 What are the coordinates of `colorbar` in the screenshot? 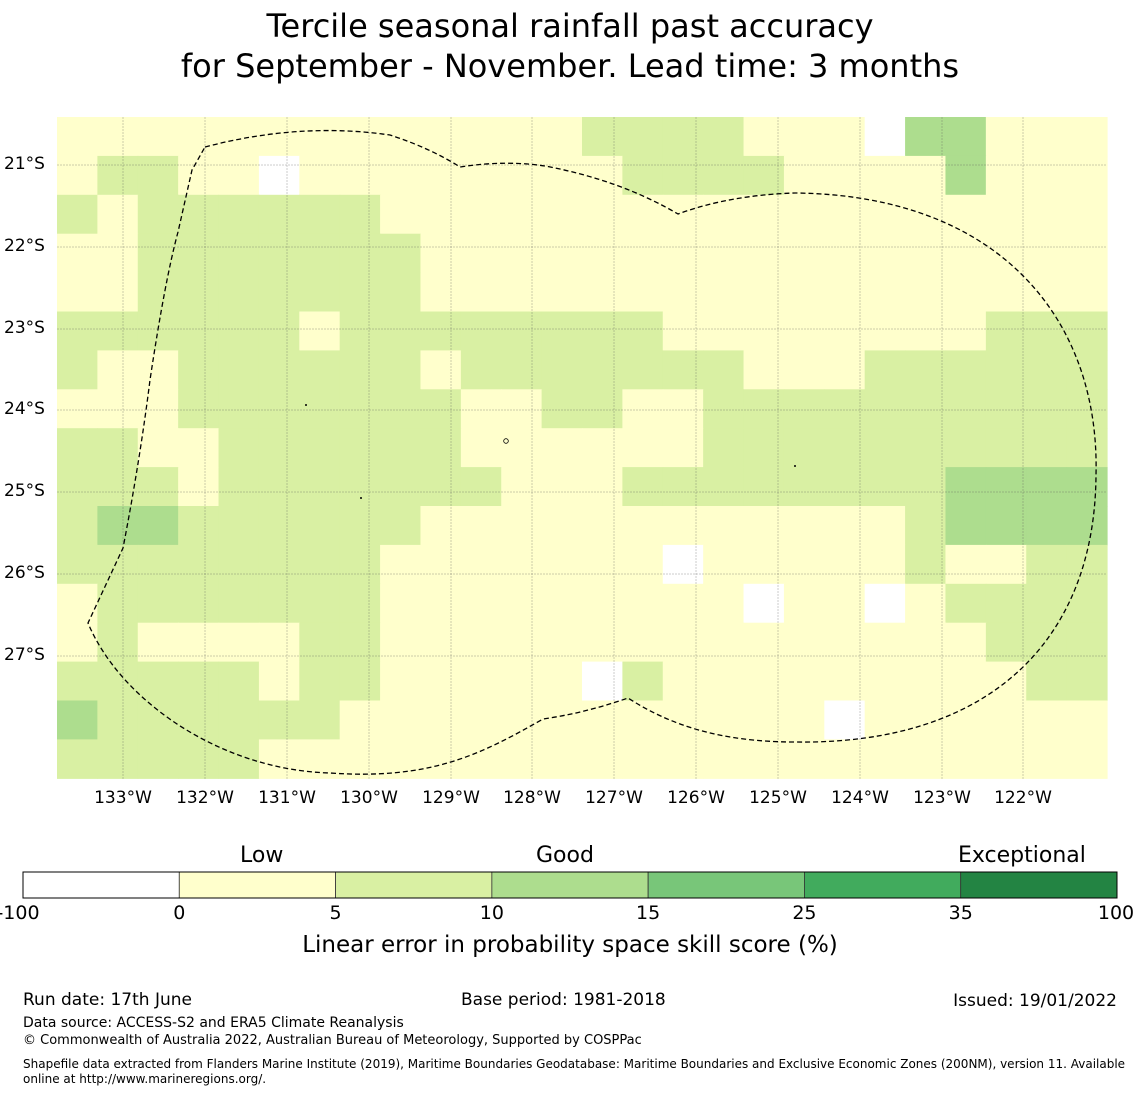 It's located at (570, 885).